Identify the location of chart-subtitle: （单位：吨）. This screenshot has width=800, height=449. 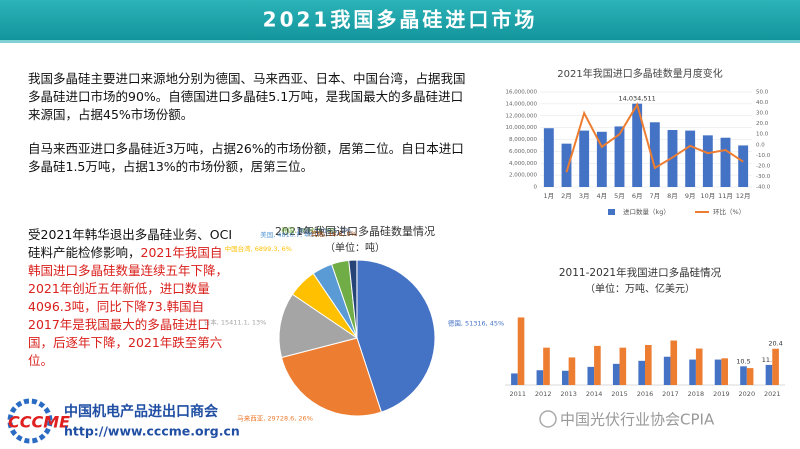
(355, 247).